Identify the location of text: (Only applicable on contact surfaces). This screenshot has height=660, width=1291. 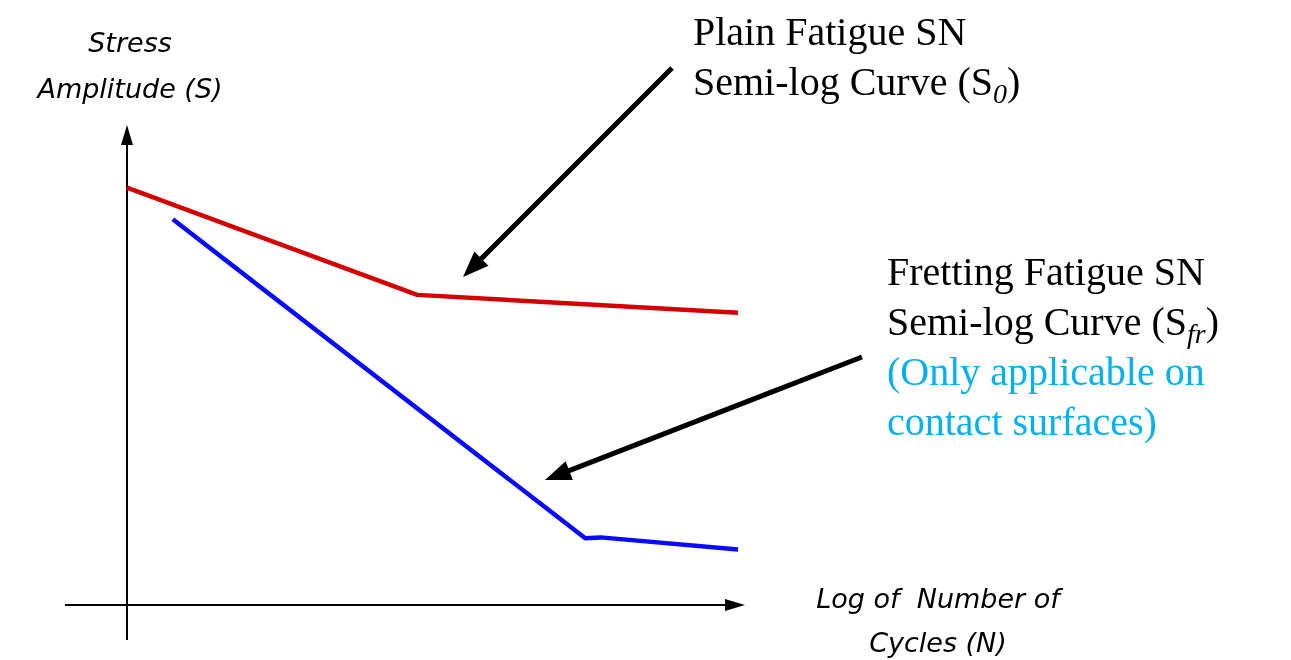
(1046, 396).